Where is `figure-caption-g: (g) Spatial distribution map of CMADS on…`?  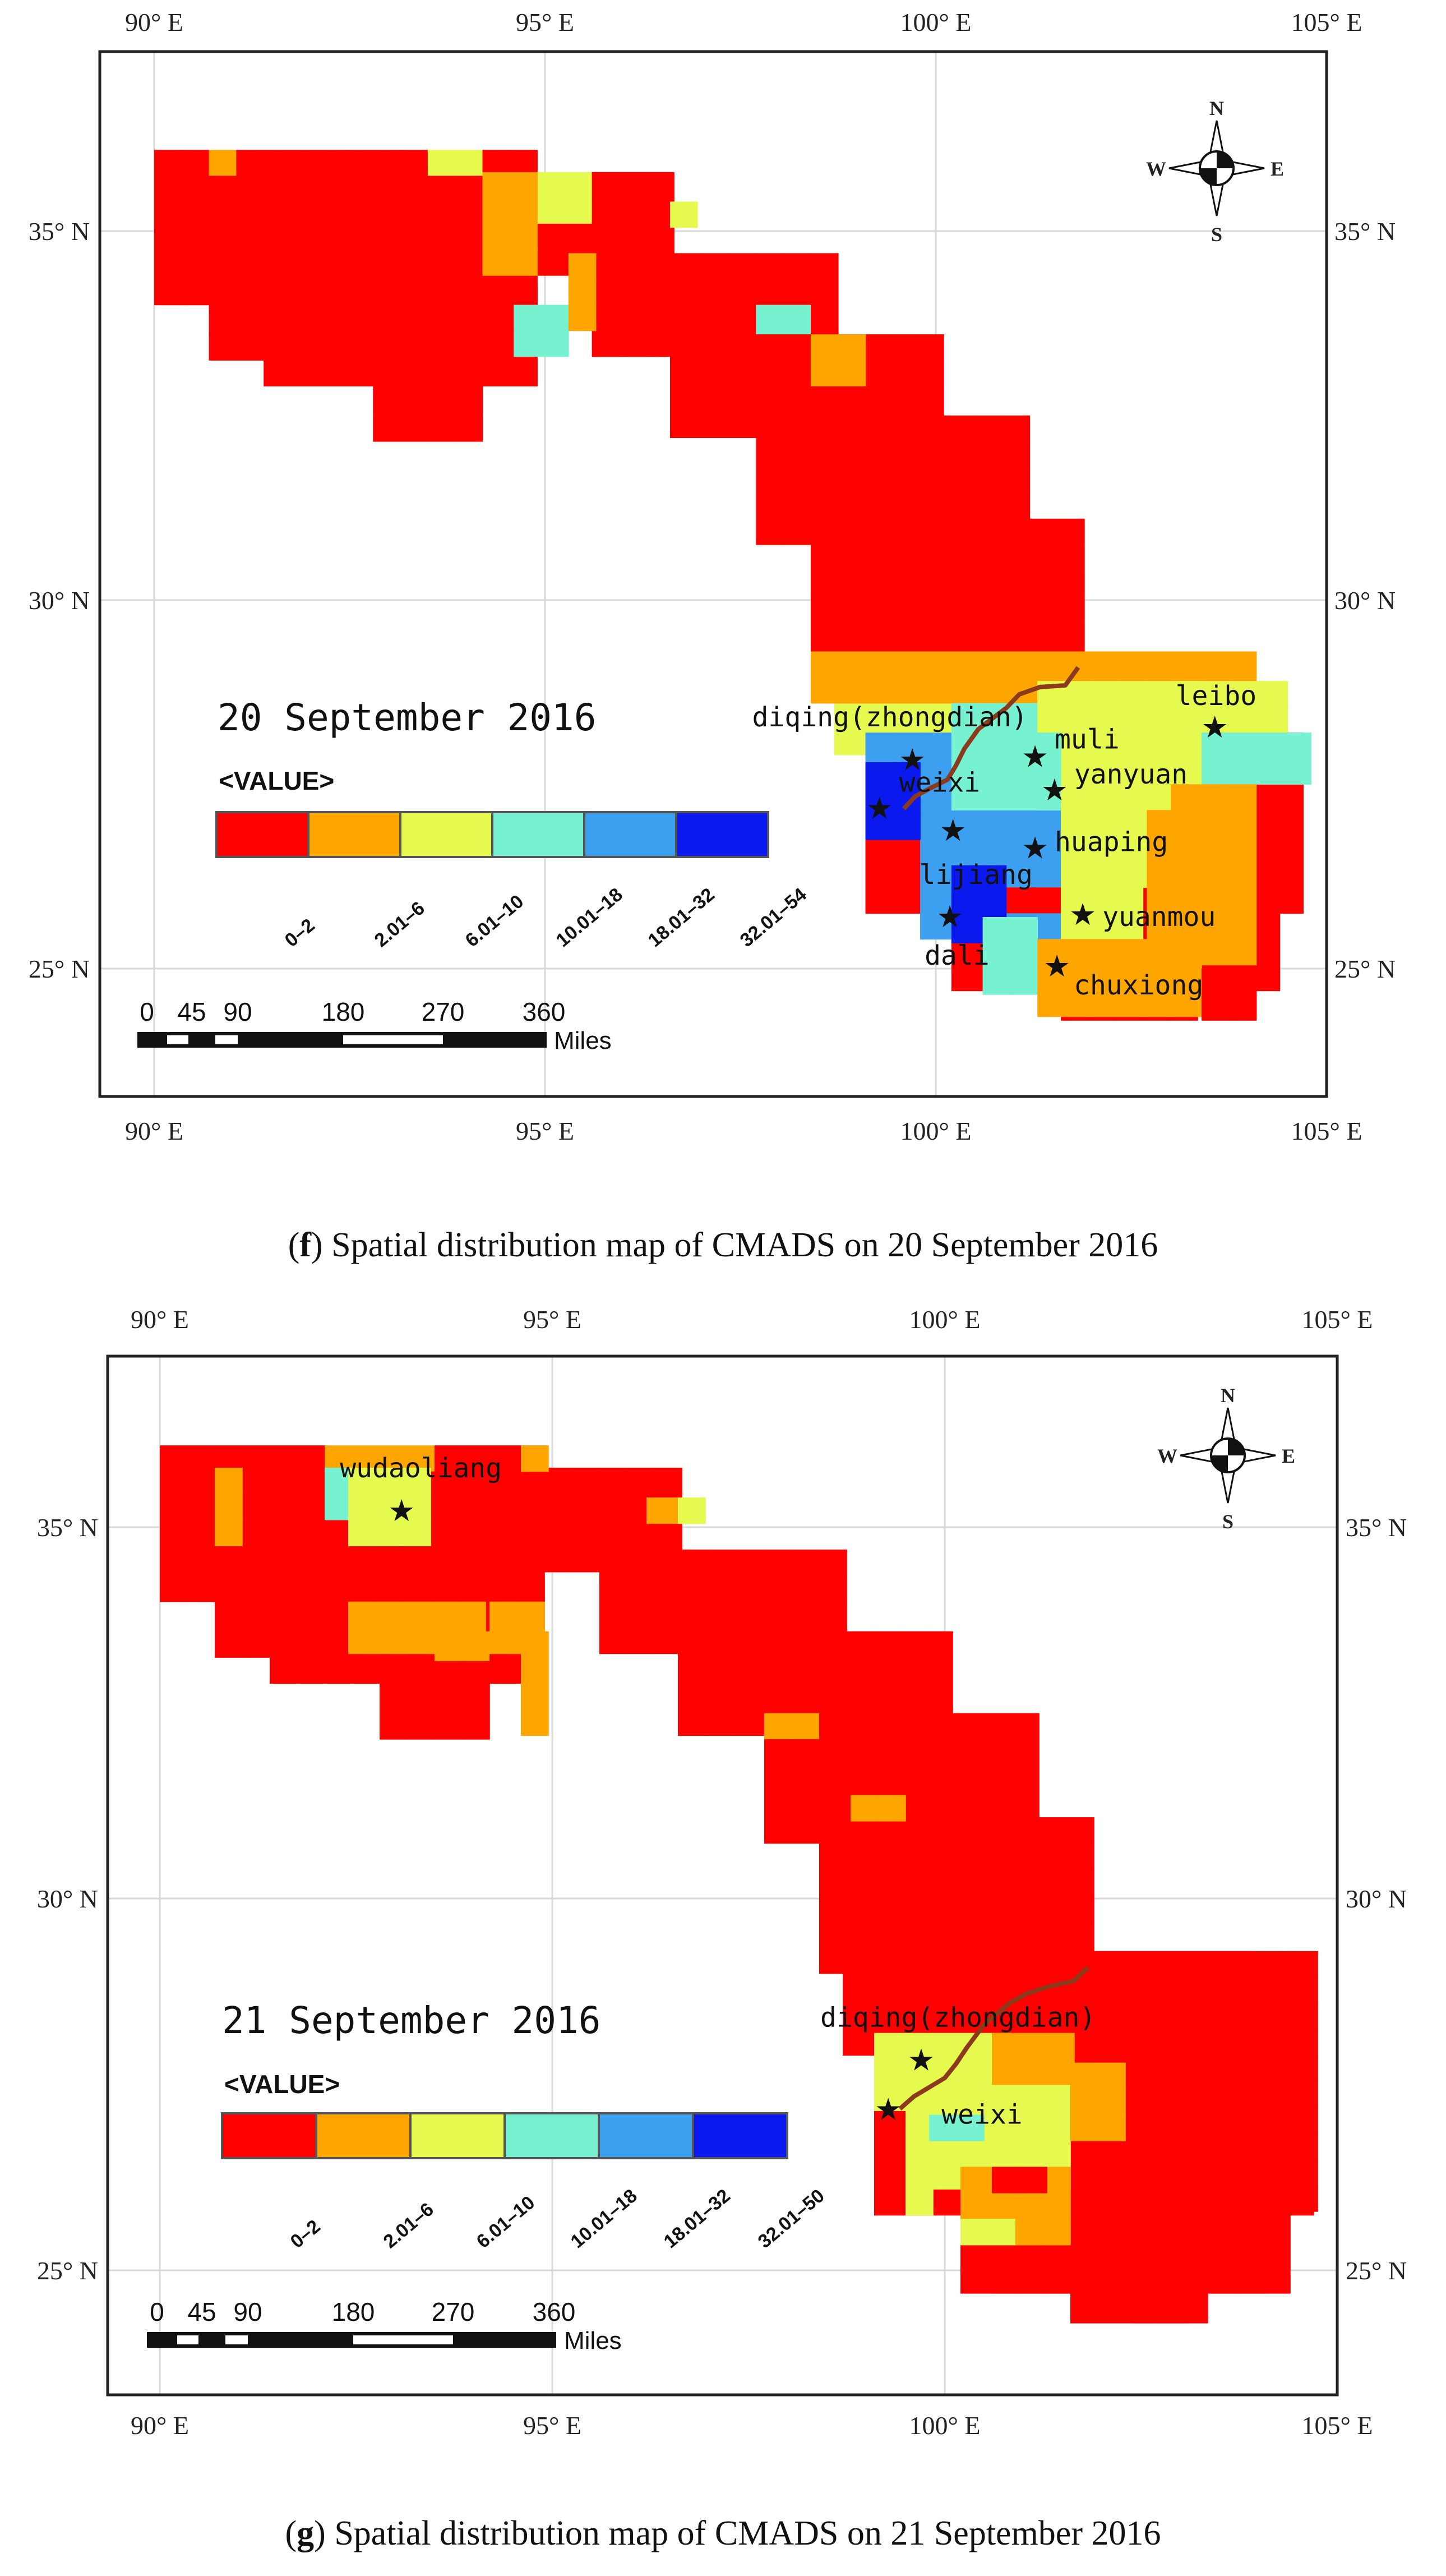
figure-caption-g: (g) Spatial distribution map of CMADS on… is located at coordinates (723, 2534).